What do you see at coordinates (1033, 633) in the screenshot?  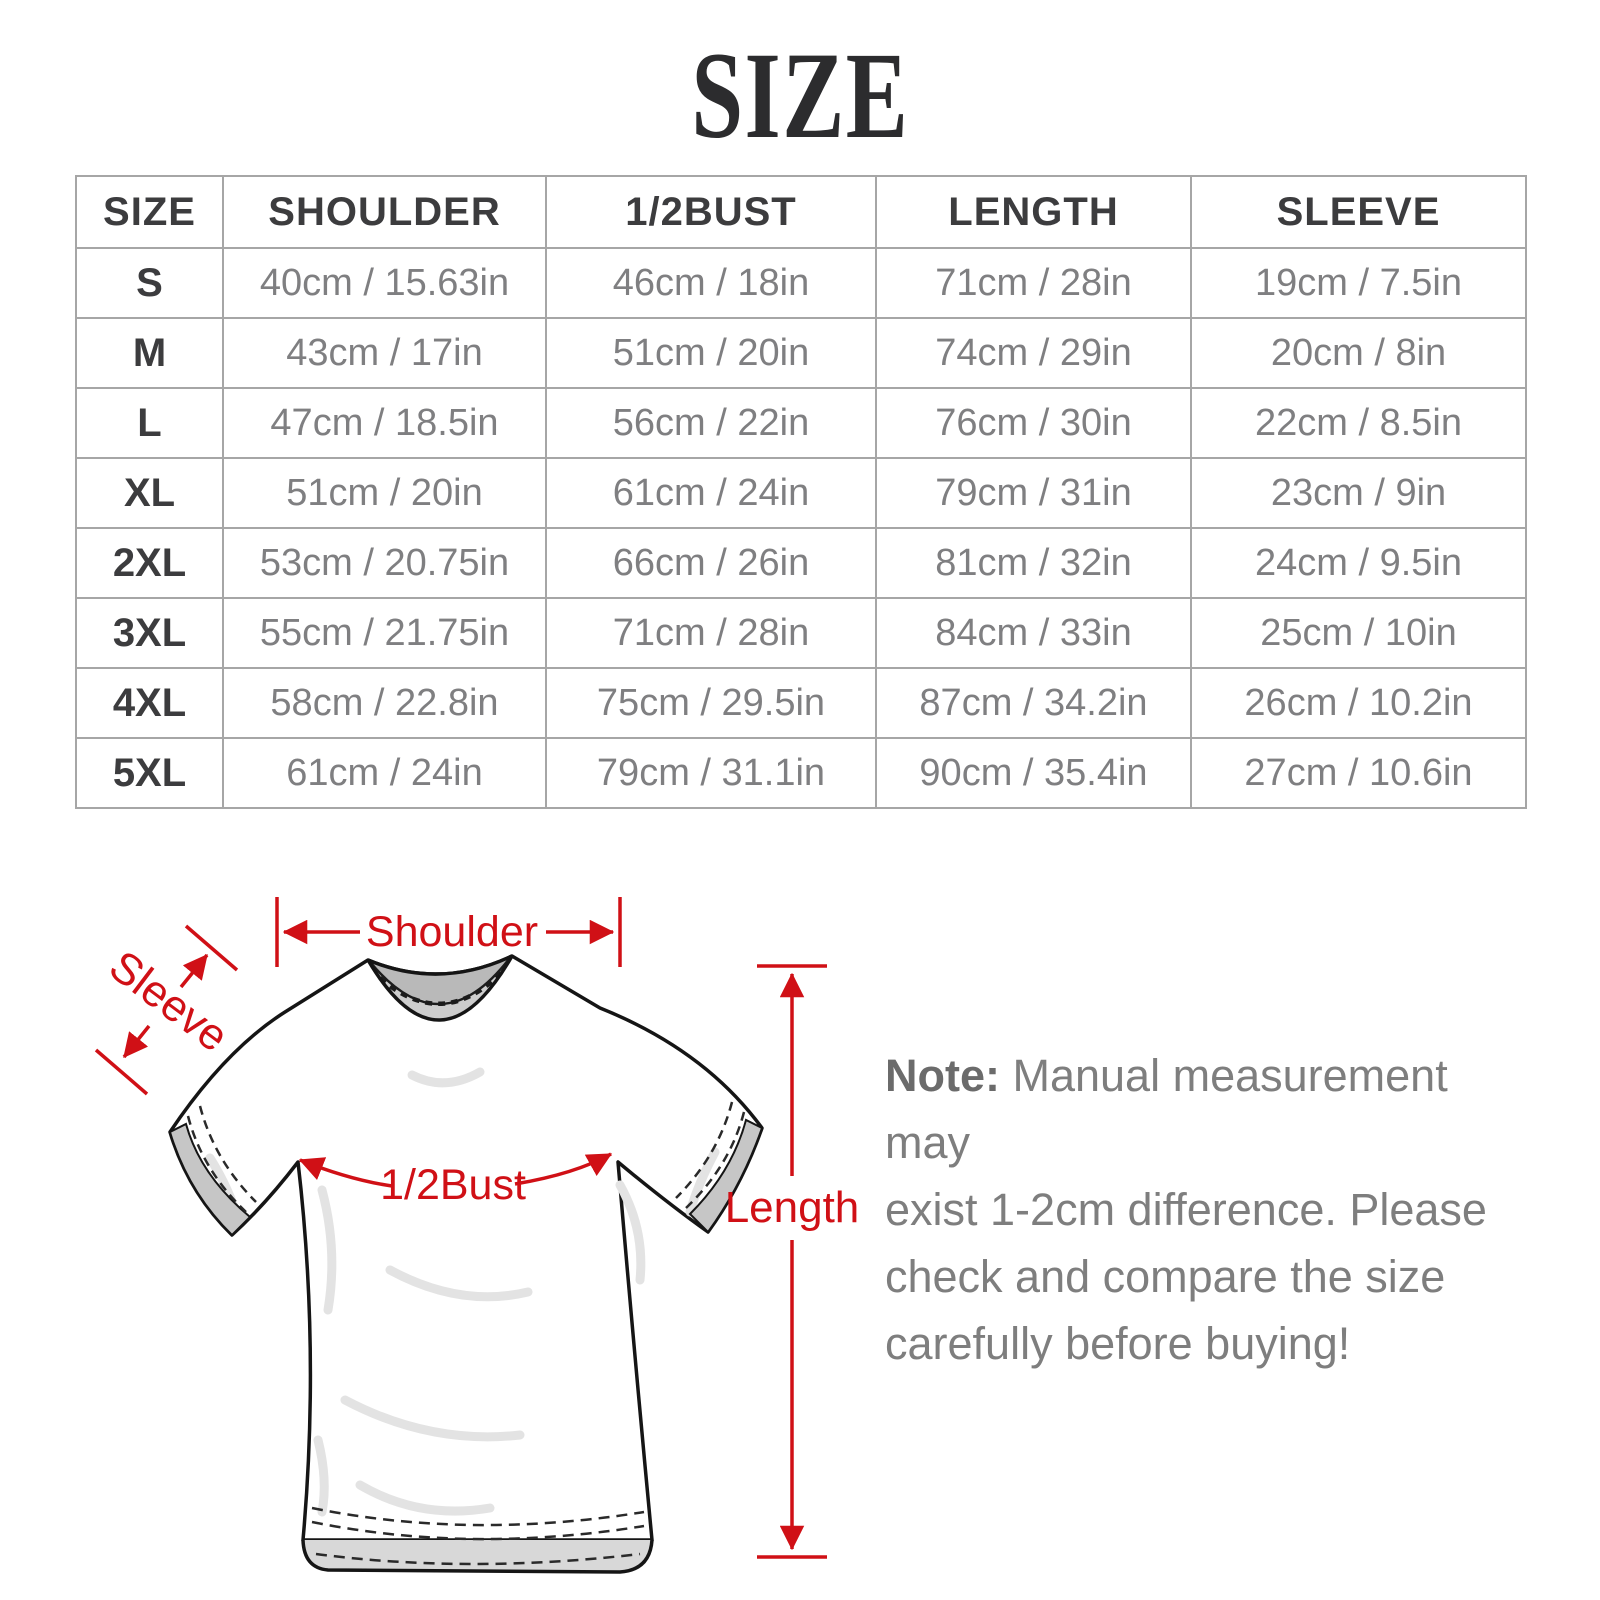 I see `measurement-cell: 84cm / 33in` at bounding box center [1033, 633].